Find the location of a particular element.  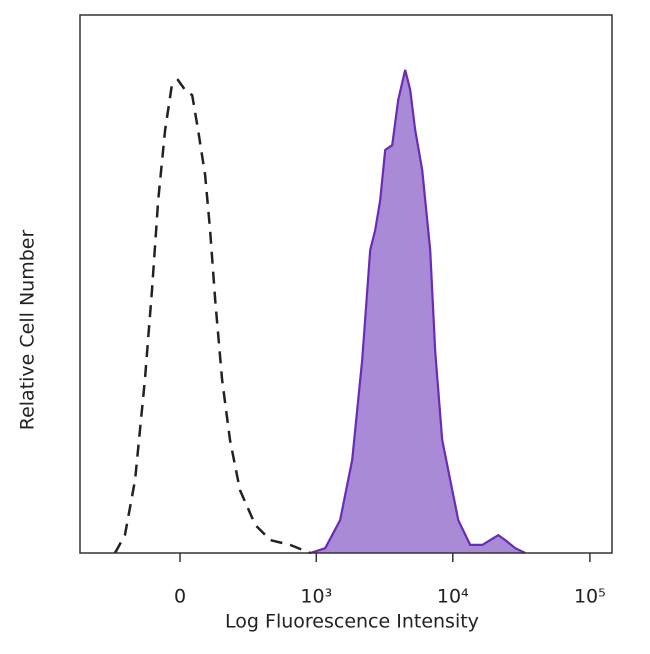

x-axis-label: Log Fluorescence Intensity is located at coordinates (352, 622).